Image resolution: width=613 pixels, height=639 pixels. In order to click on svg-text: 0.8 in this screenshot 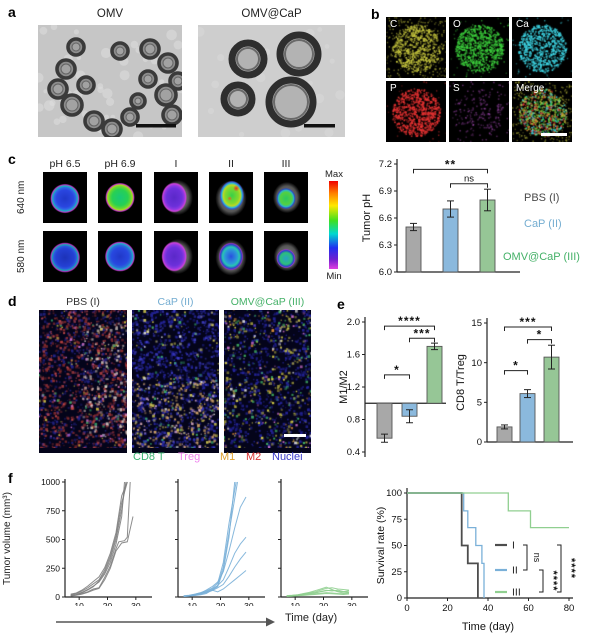, I will do `click(353, 420)`.